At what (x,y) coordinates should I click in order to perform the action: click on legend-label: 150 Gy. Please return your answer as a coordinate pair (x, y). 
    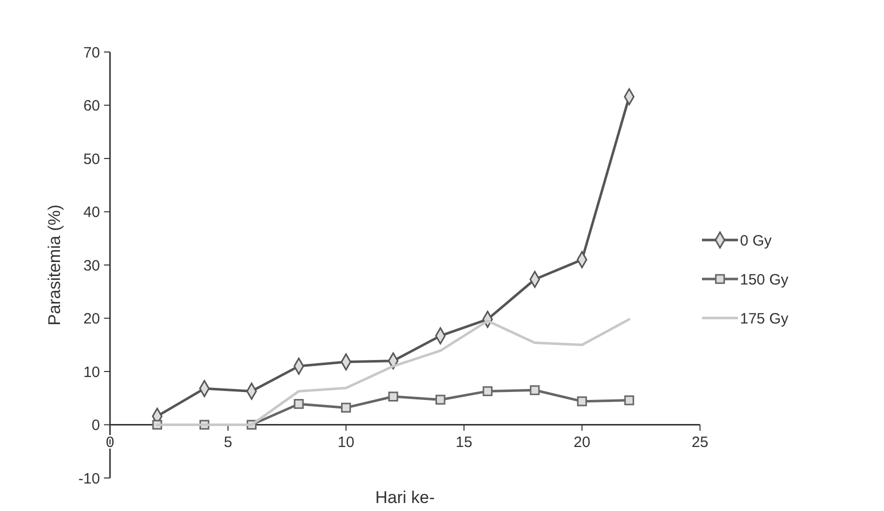
    Looking at the image, I should click on (764, 279).